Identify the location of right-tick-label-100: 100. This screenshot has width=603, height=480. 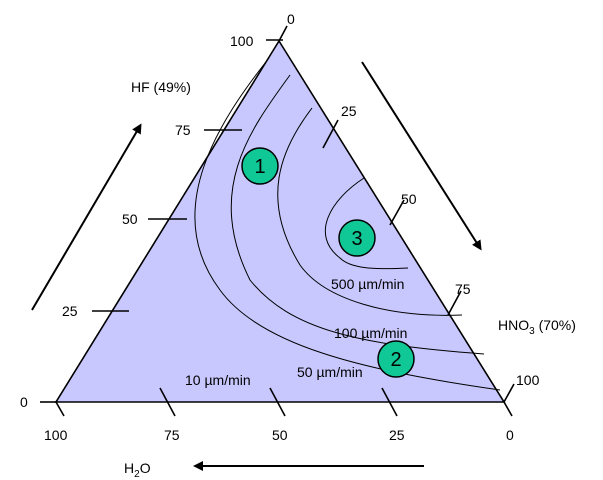
(528, 380).